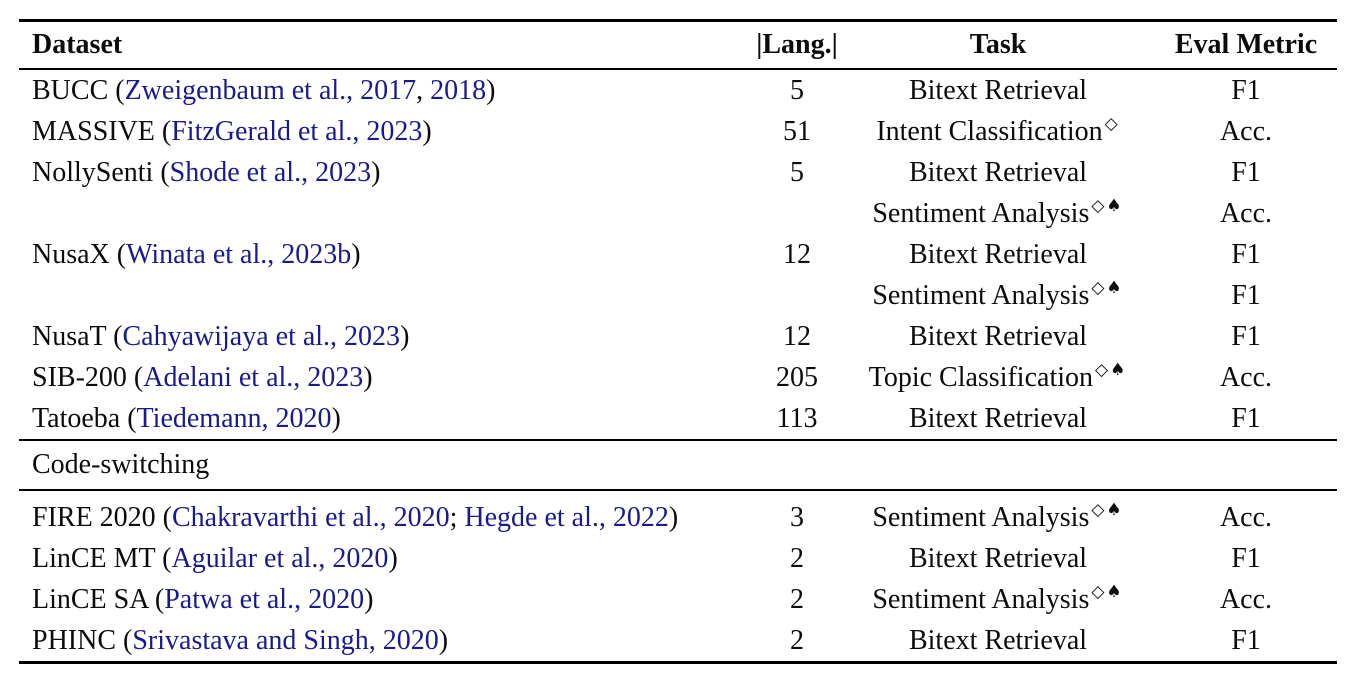 This screenshot has width=1358, height=688. Describe the element at coordinates (88, 378) in the screenshot. I see `dataset-text: SIB-200 (` at that location.